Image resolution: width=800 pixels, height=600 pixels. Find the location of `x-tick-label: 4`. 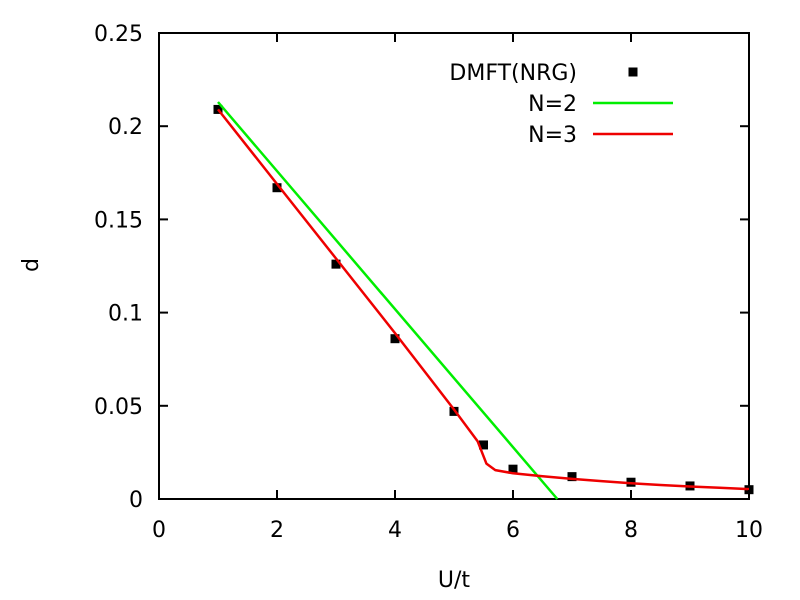

x-tick-label: 4 is located at coordinates (395, 530).